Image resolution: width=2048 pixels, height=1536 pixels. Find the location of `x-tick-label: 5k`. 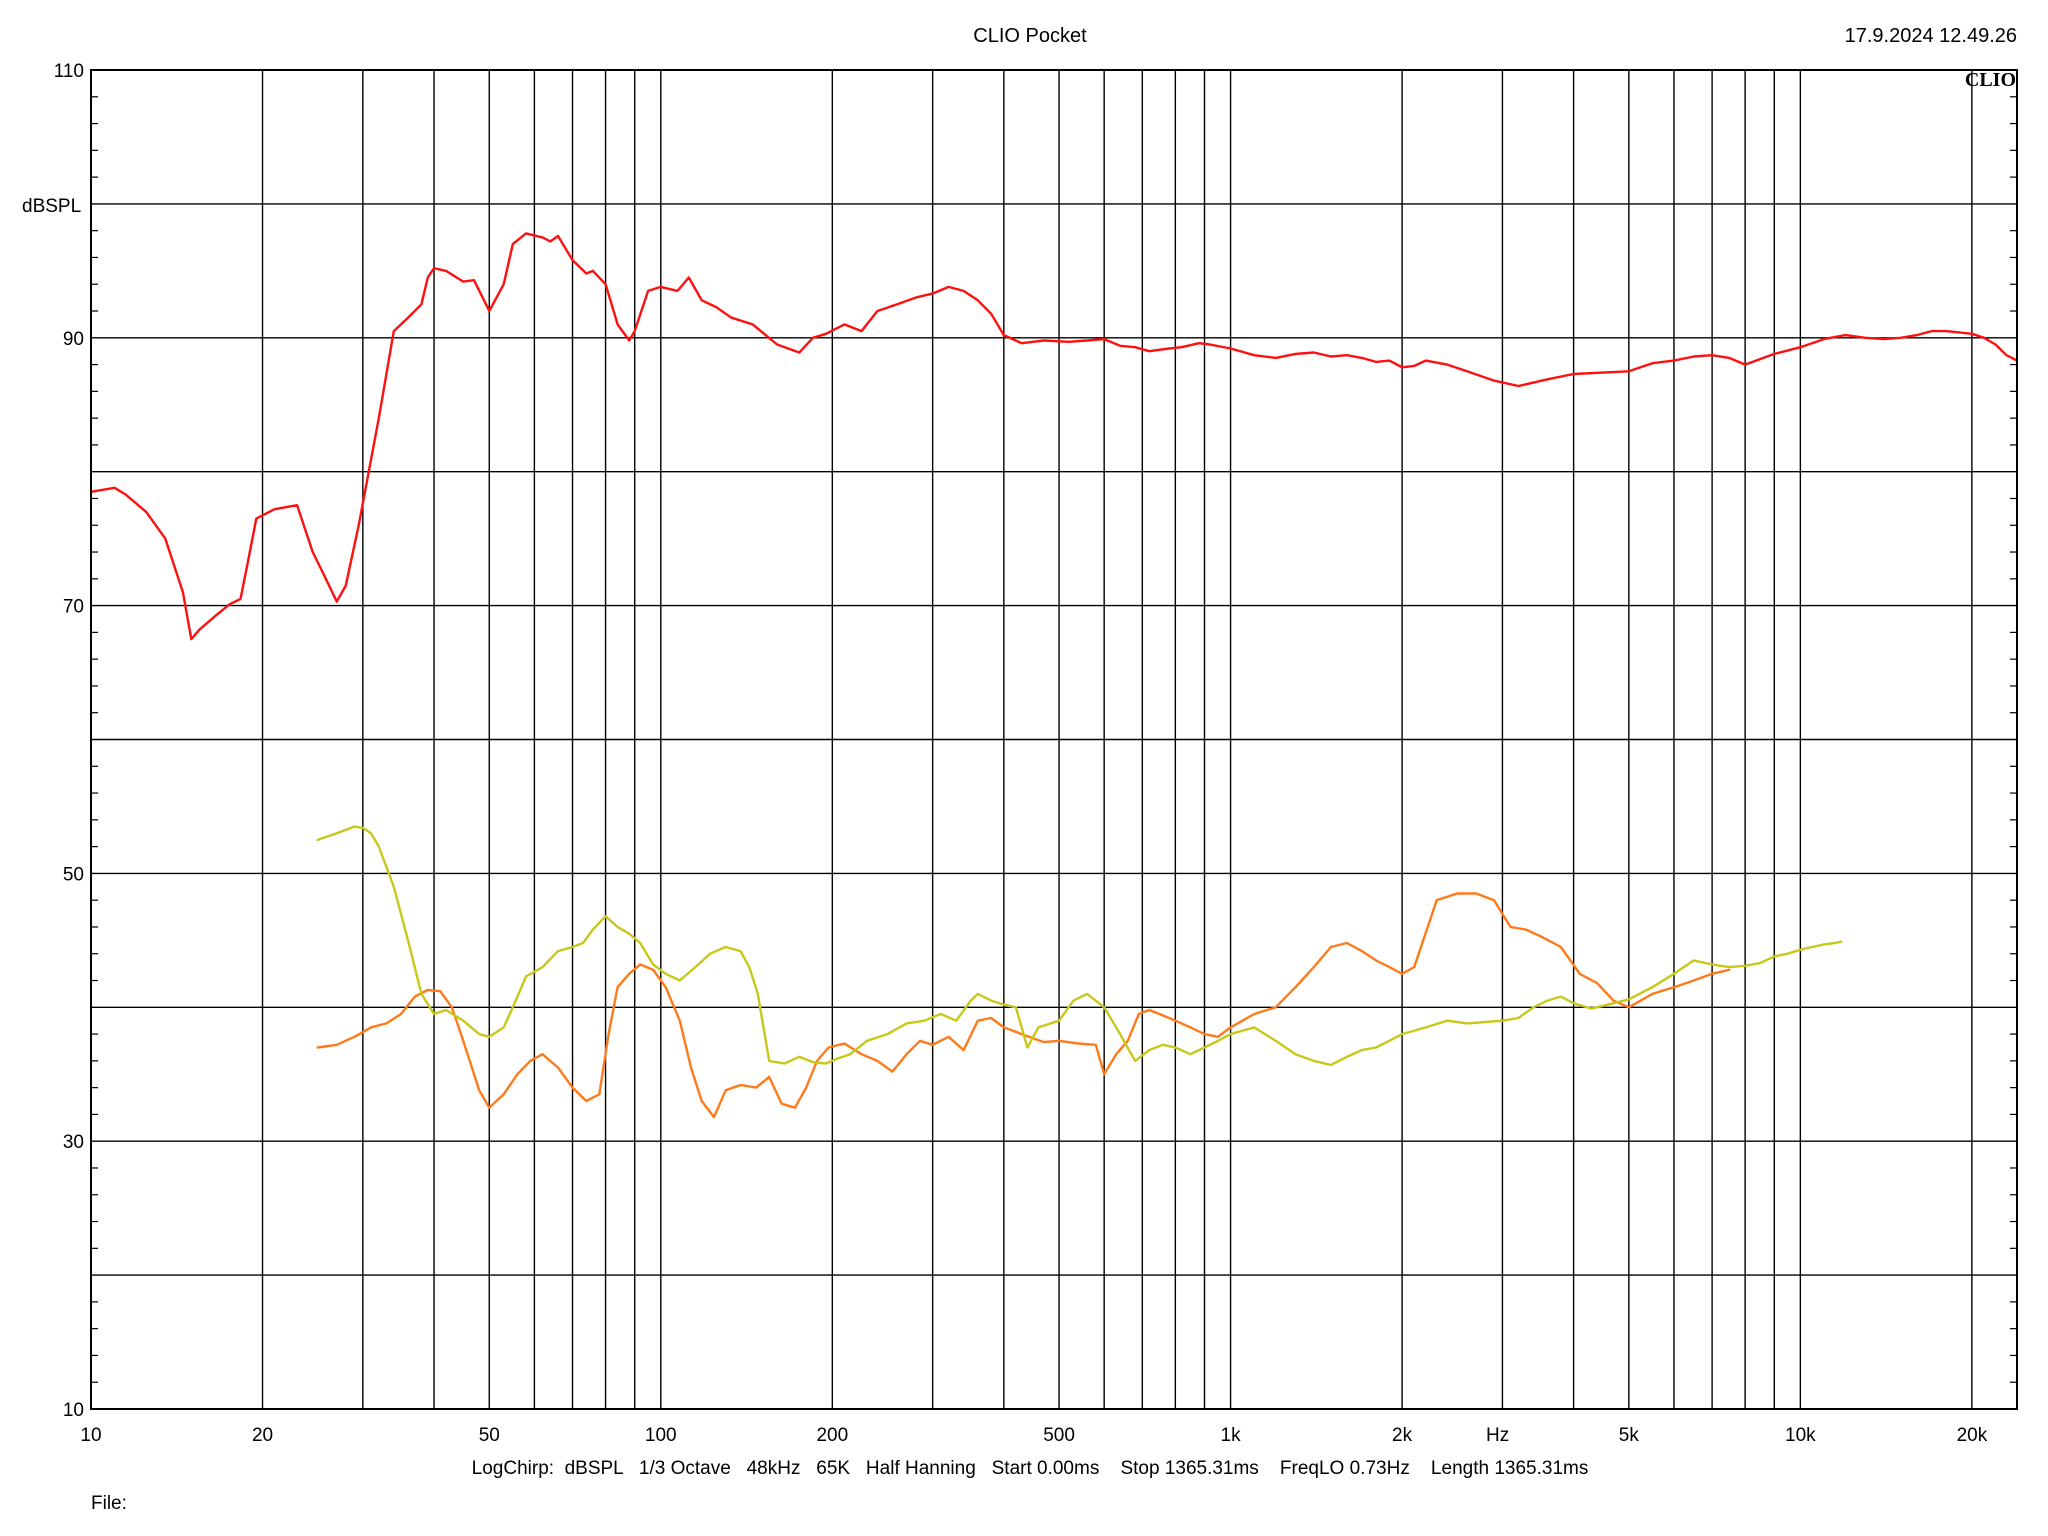

x-tick-label: 5k is located at coordinates (1629, 1435).